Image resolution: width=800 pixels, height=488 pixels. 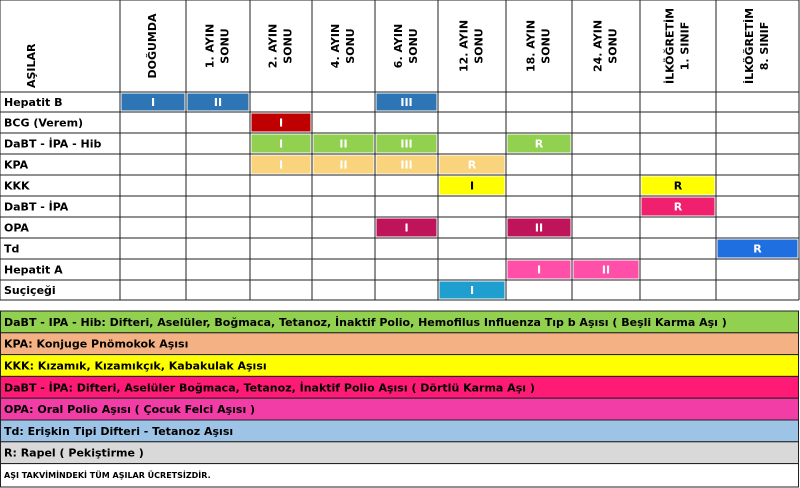 What do you see at coordinates (53, 144) in the screenshot?
I see `row-name: DaBT - İPA - Hib` at bounding box center [53, 144].